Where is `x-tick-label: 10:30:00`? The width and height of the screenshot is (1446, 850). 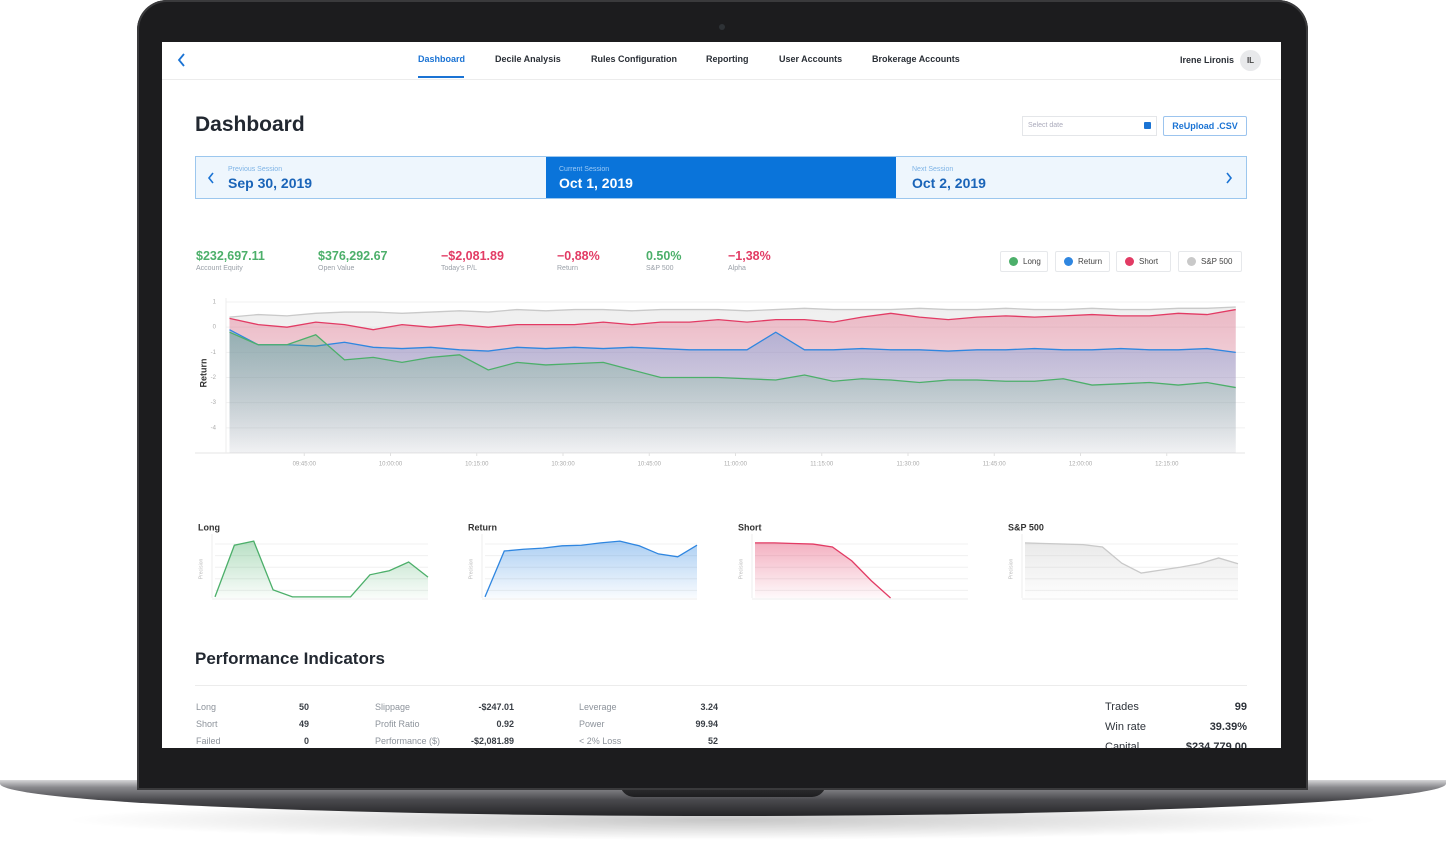
x-tick-label: 10:30:00 is located at coordinates (563, 465).